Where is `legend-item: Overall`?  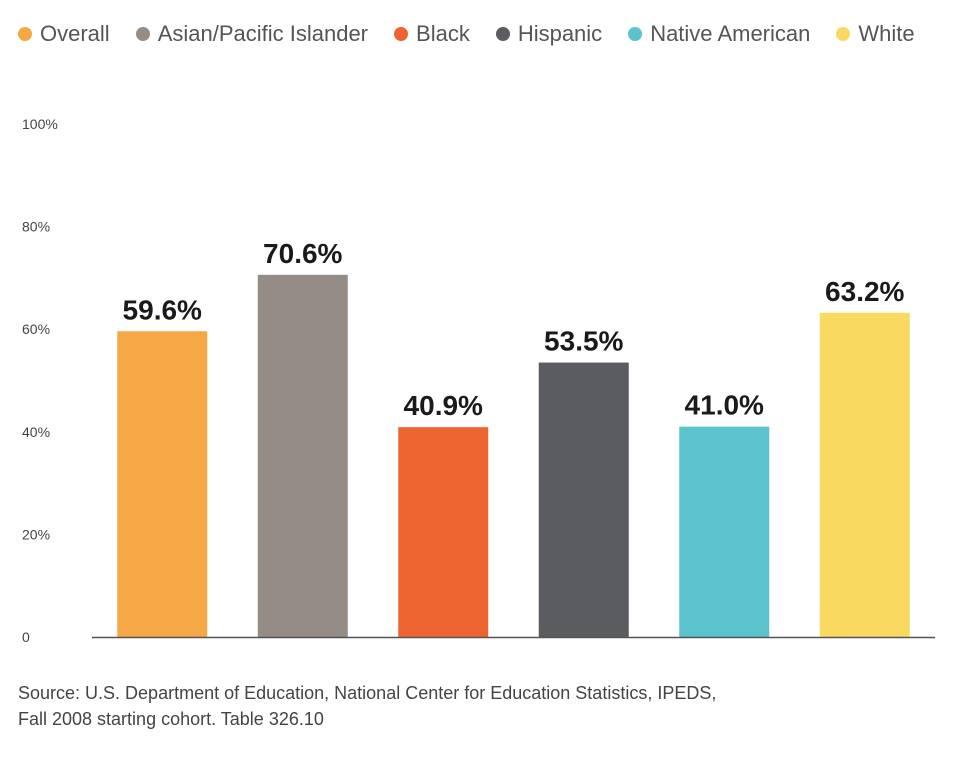 legend-item: Overall is located at coordinates (64, 34).